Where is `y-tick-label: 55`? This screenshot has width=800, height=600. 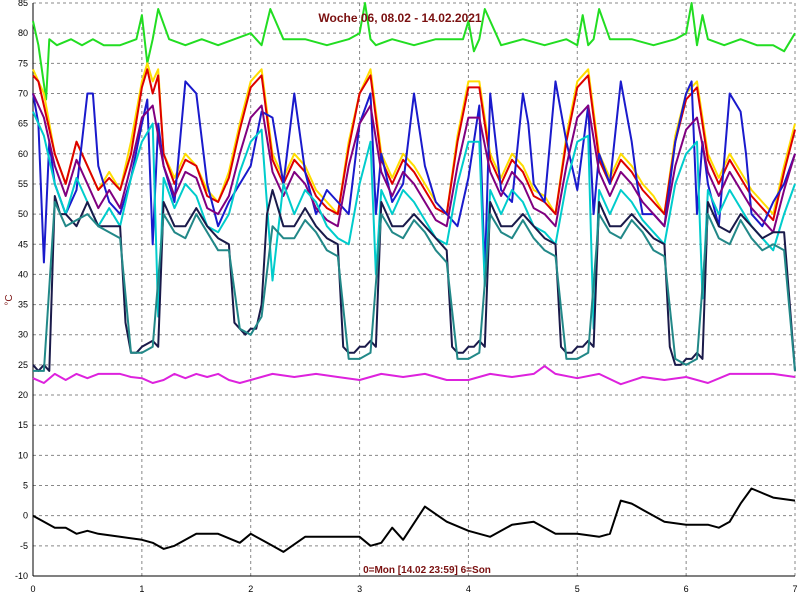
y-tick-label: 55 is located at coordinates (23, 184).